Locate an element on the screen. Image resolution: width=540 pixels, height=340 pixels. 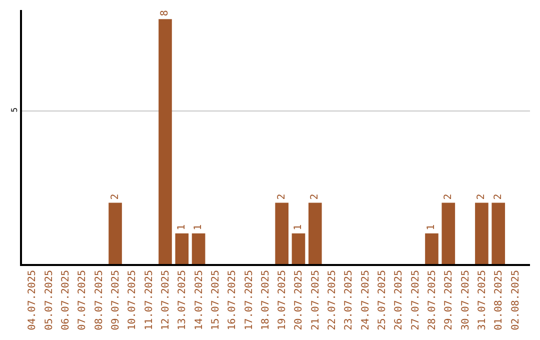
x-tick-label: 17.07.2025 is located at coordinates (249, 300).